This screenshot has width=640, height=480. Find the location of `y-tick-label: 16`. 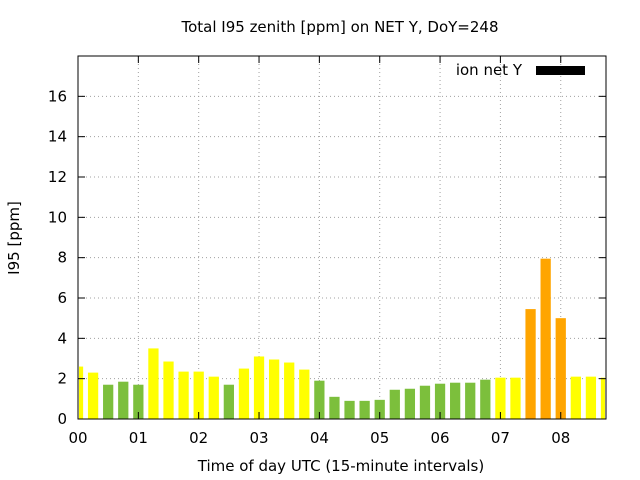

y-tick-label: 16 is located at coordinates (57, 96).